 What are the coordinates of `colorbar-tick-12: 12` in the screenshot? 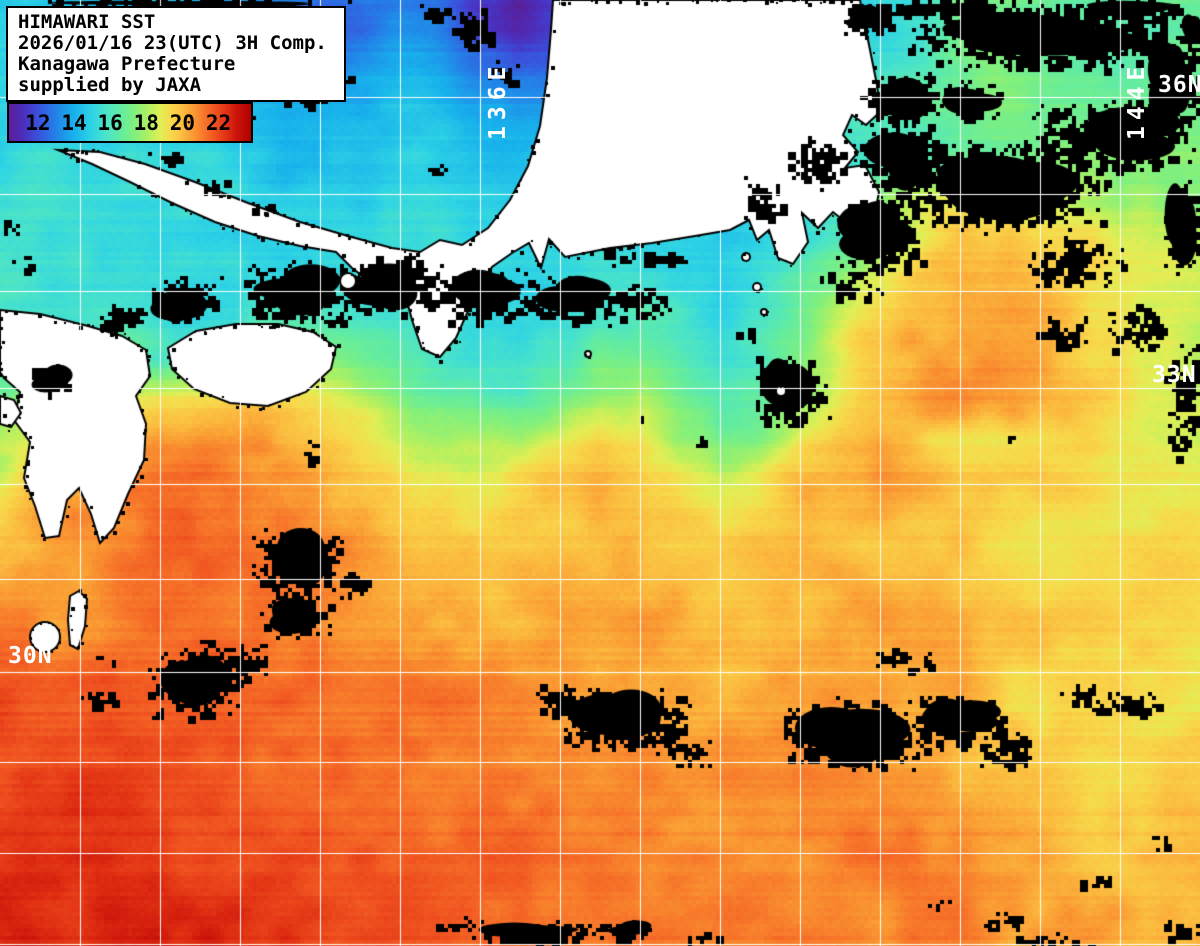 It's located at (38, 122).